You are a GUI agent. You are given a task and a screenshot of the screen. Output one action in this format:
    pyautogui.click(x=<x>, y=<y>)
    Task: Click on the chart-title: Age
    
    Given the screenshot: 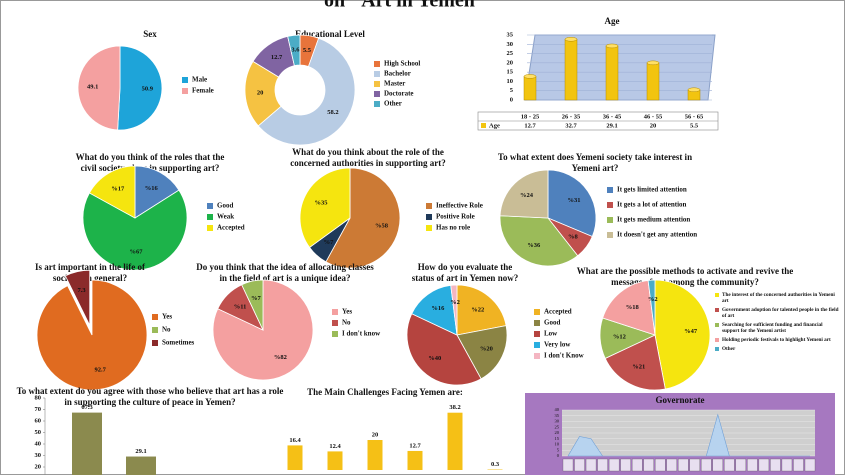 What is the action you would take?
    pyautogui.click(x=612, y=21)
    